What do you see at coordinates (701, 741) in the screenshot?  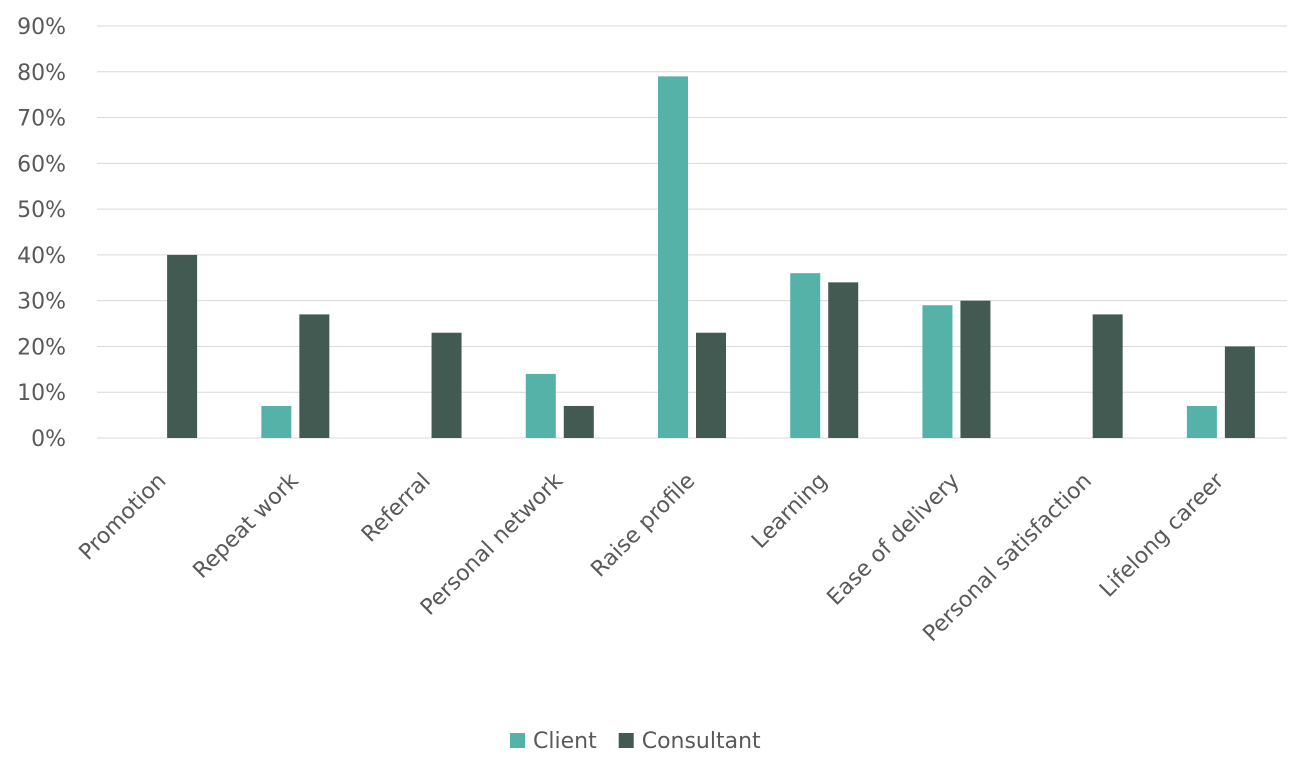 I see `legend-label-consultant: Consultant` at bounding box center [701, 741].